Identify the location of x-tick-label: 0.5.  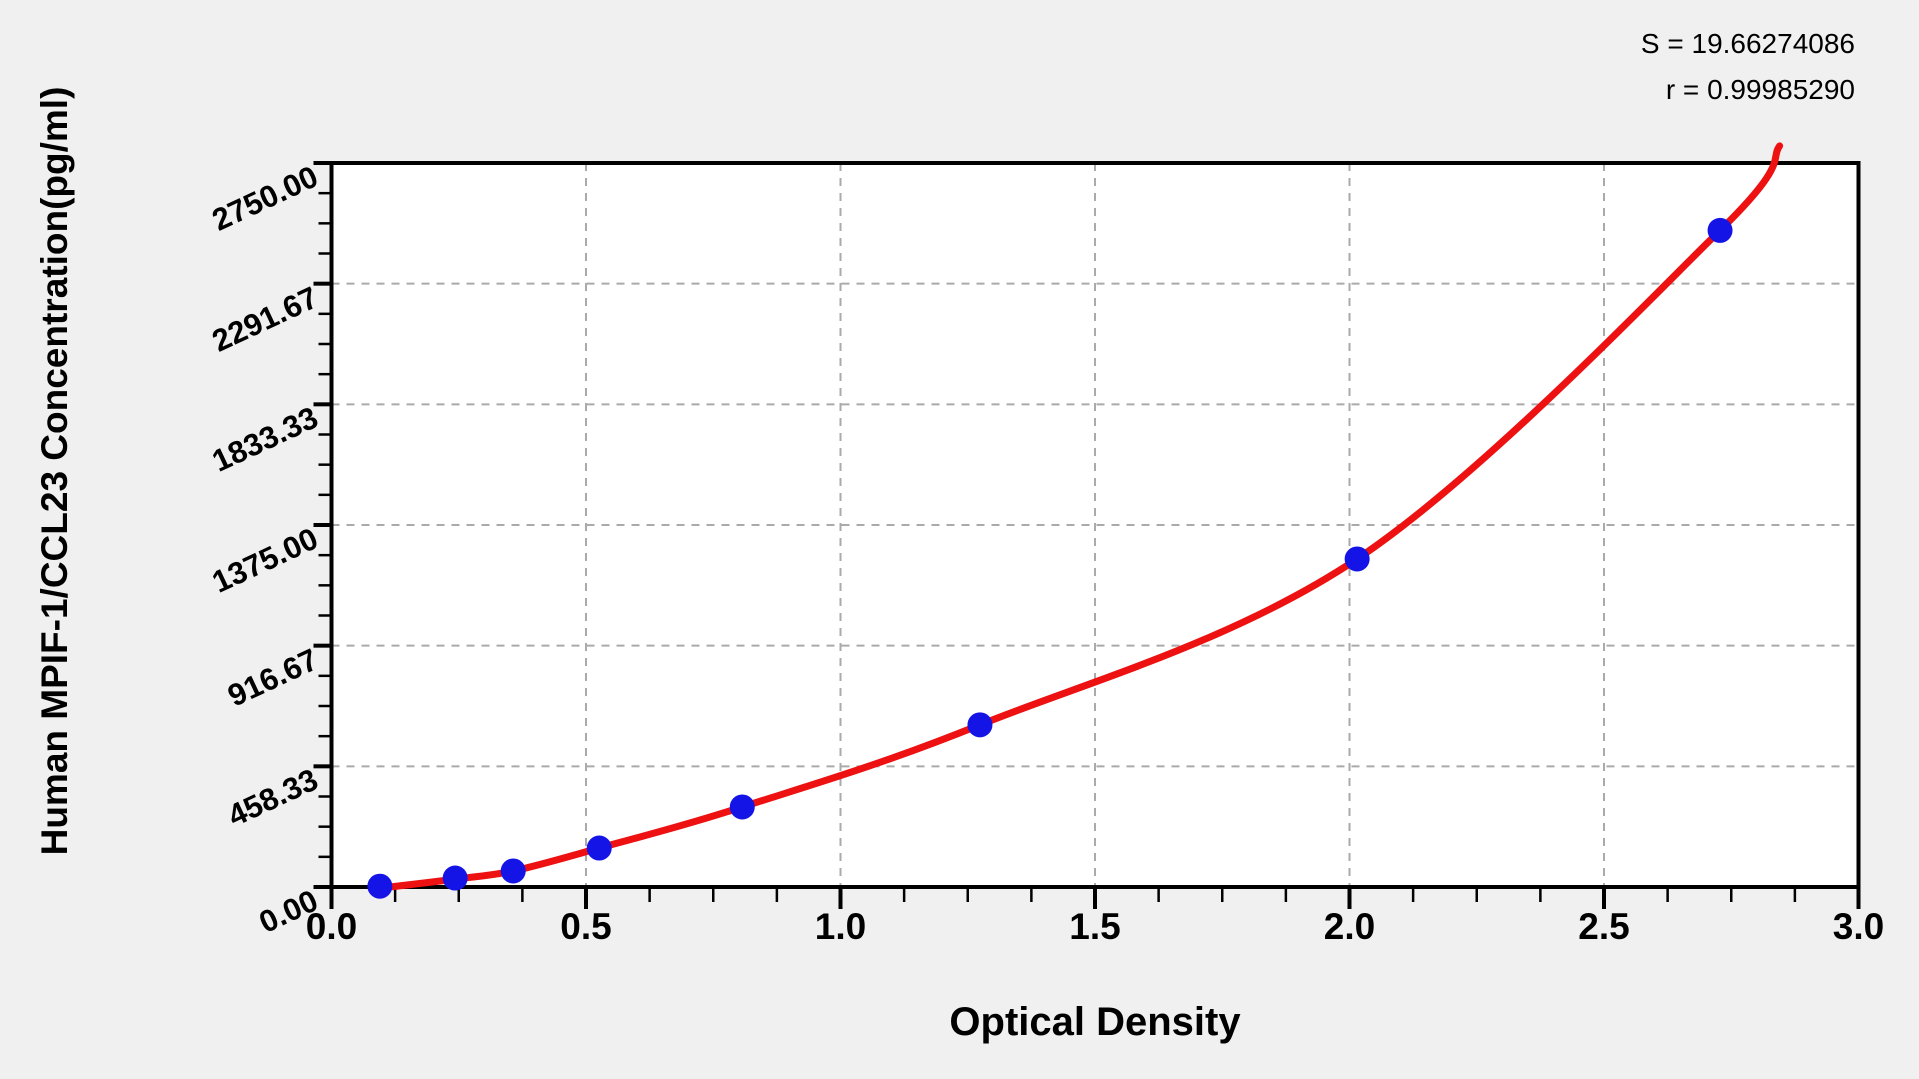
(586, 926).